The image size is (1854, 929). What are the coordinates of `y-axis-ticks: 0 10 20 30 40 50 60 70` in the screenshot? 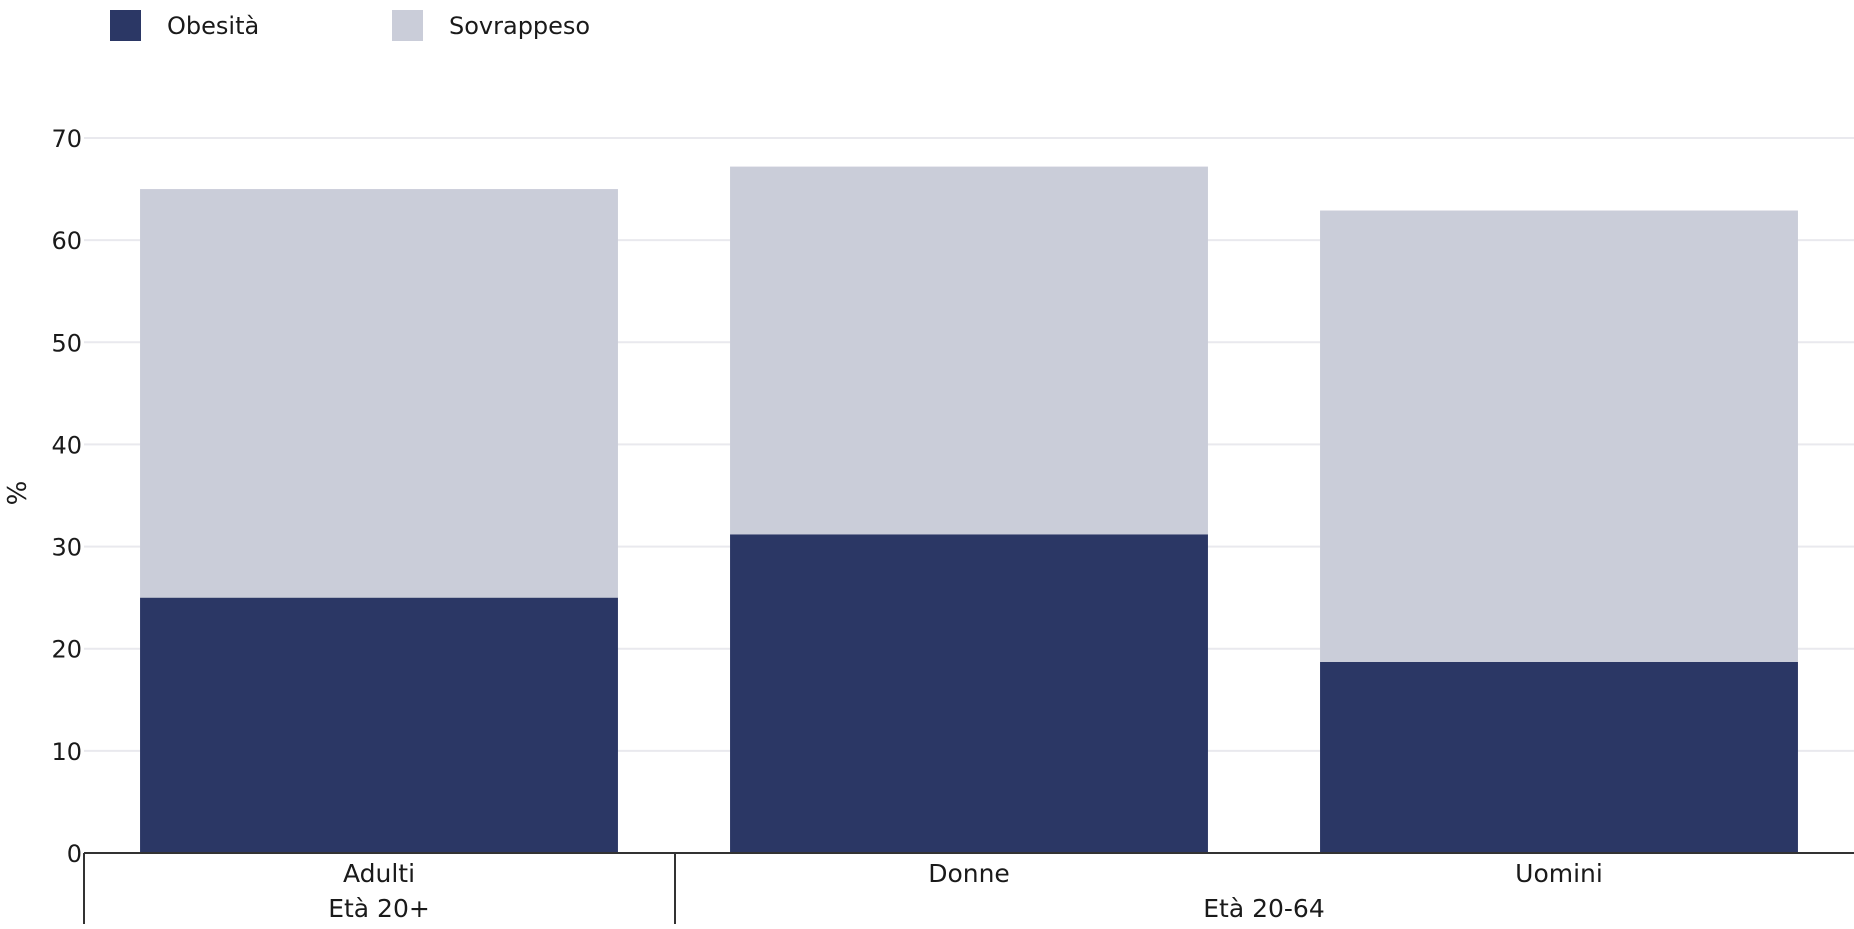 It's located at (66, 496).